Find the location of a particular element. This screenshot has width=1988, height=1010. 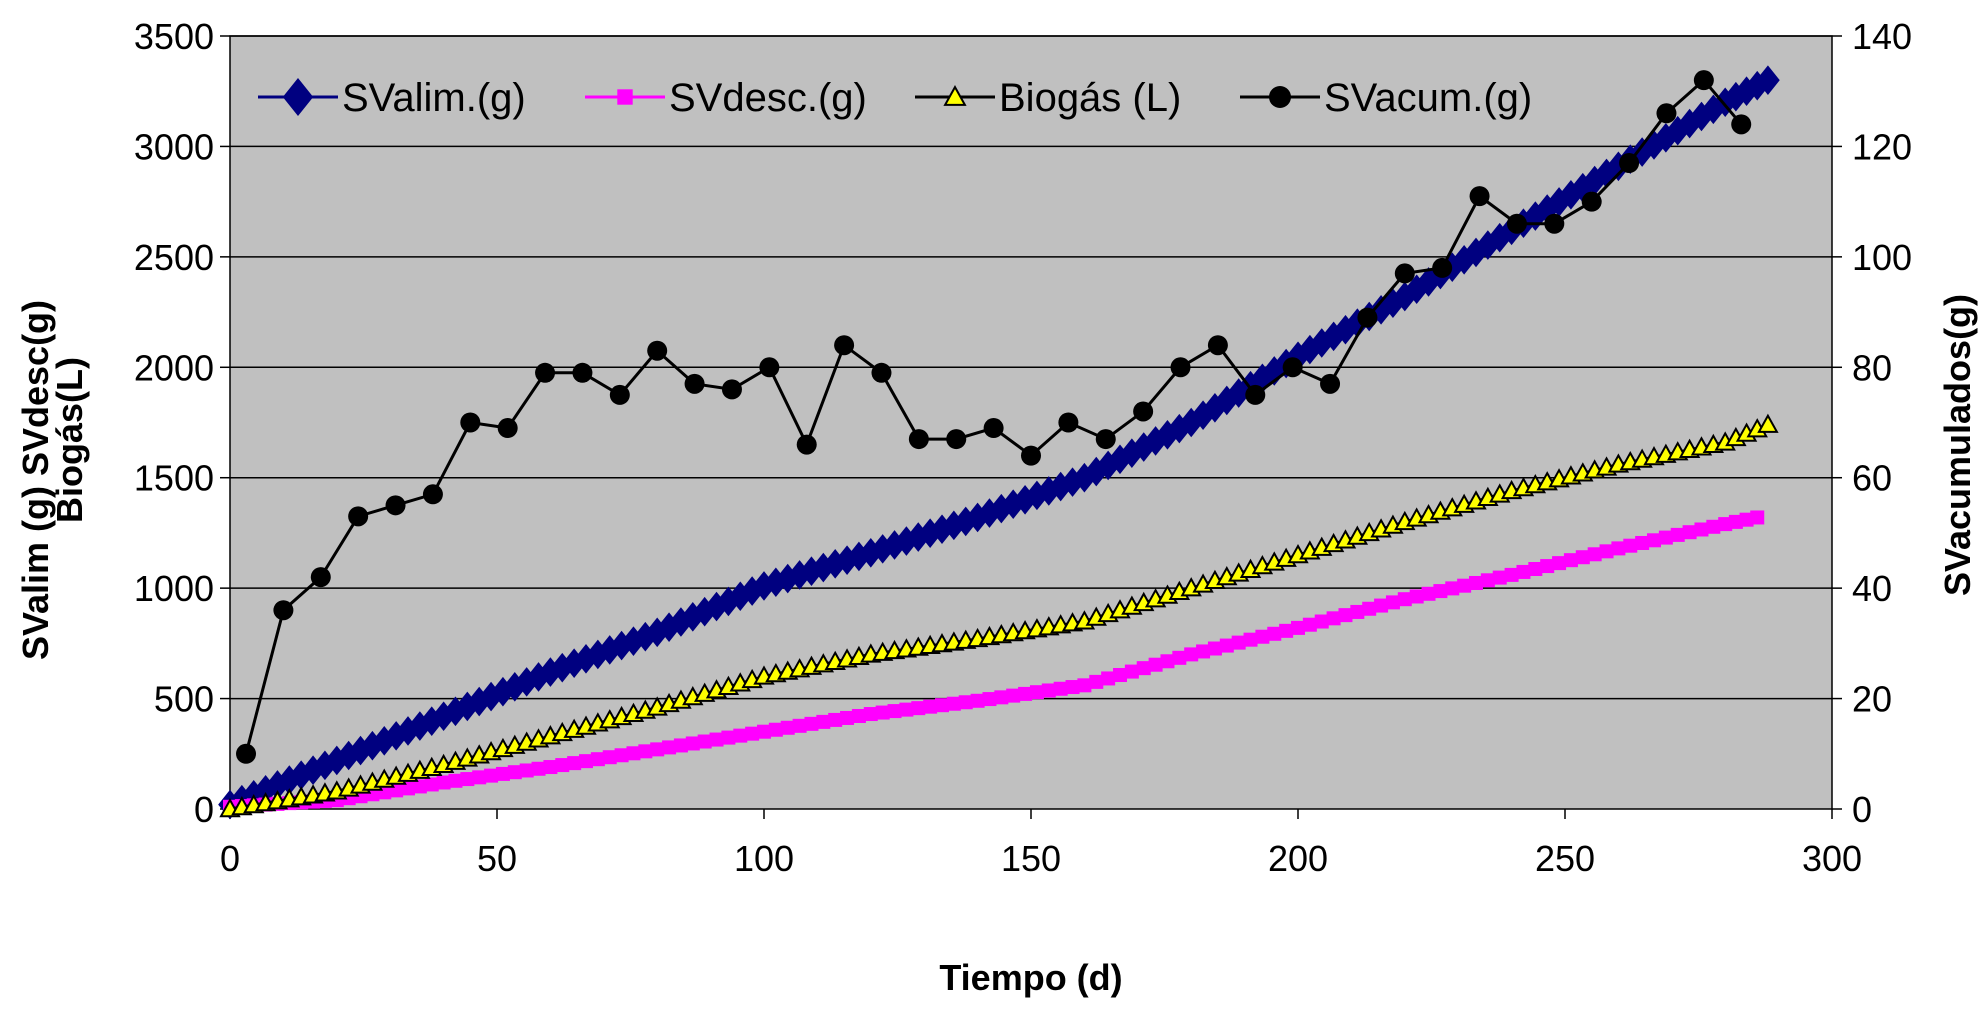

y-right-tick-label: 140 is located at coordinates (1882, 36).